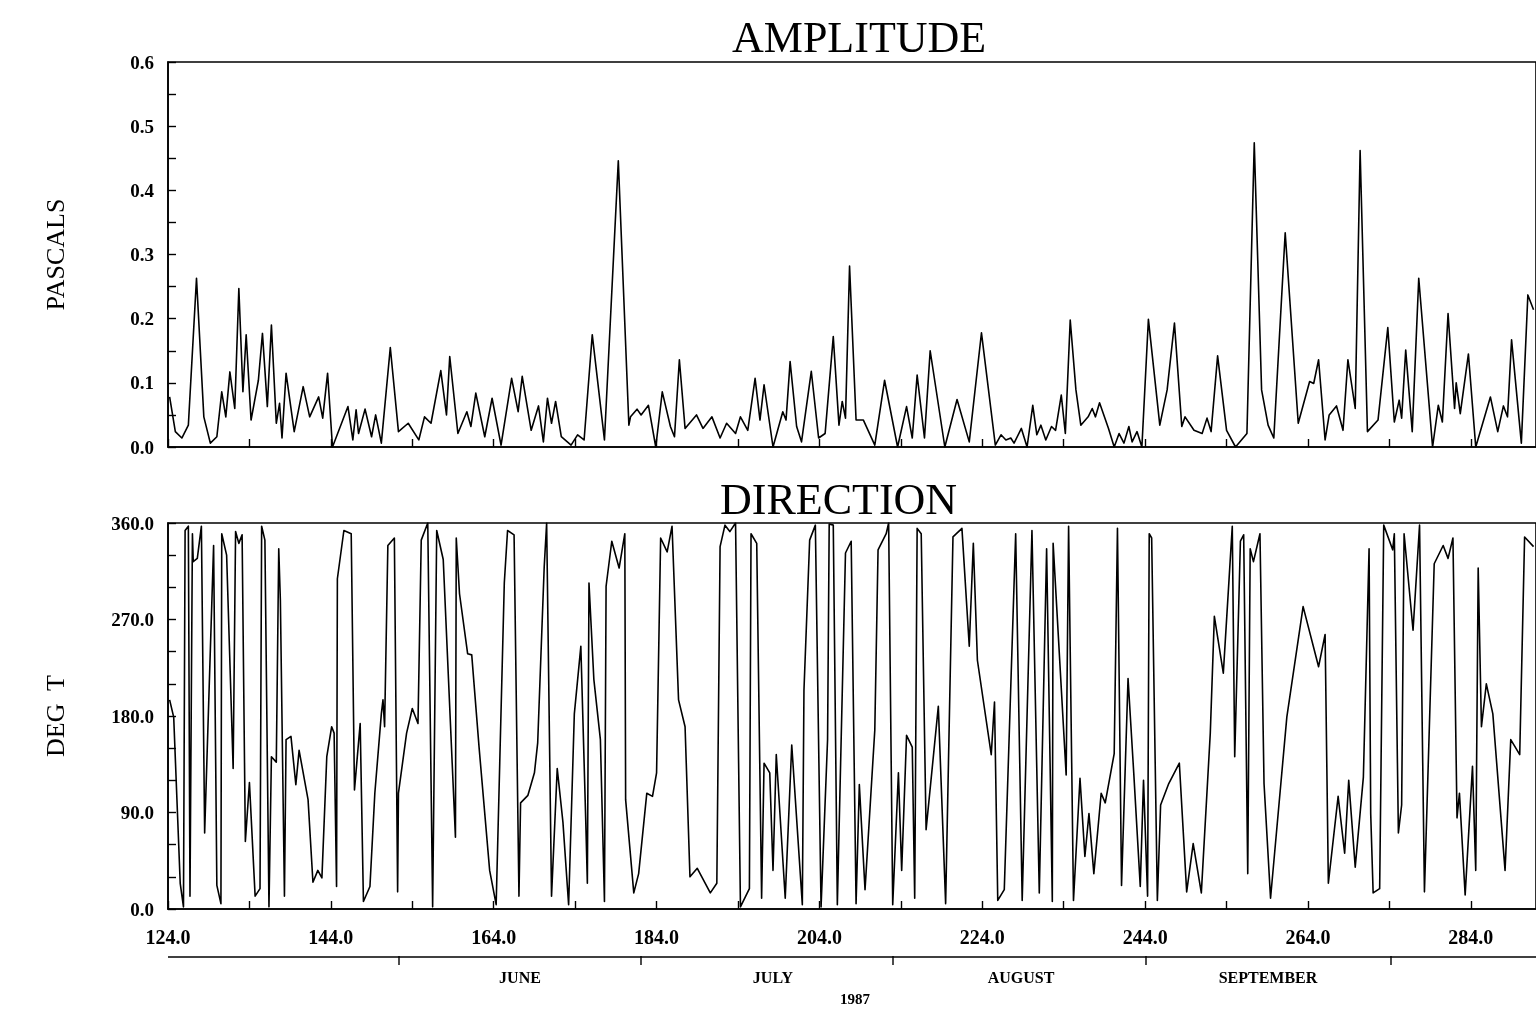  Describe the element at coordinates (132, 523) in the screenshot. I see `y-tick-label: 360.0` at that location.